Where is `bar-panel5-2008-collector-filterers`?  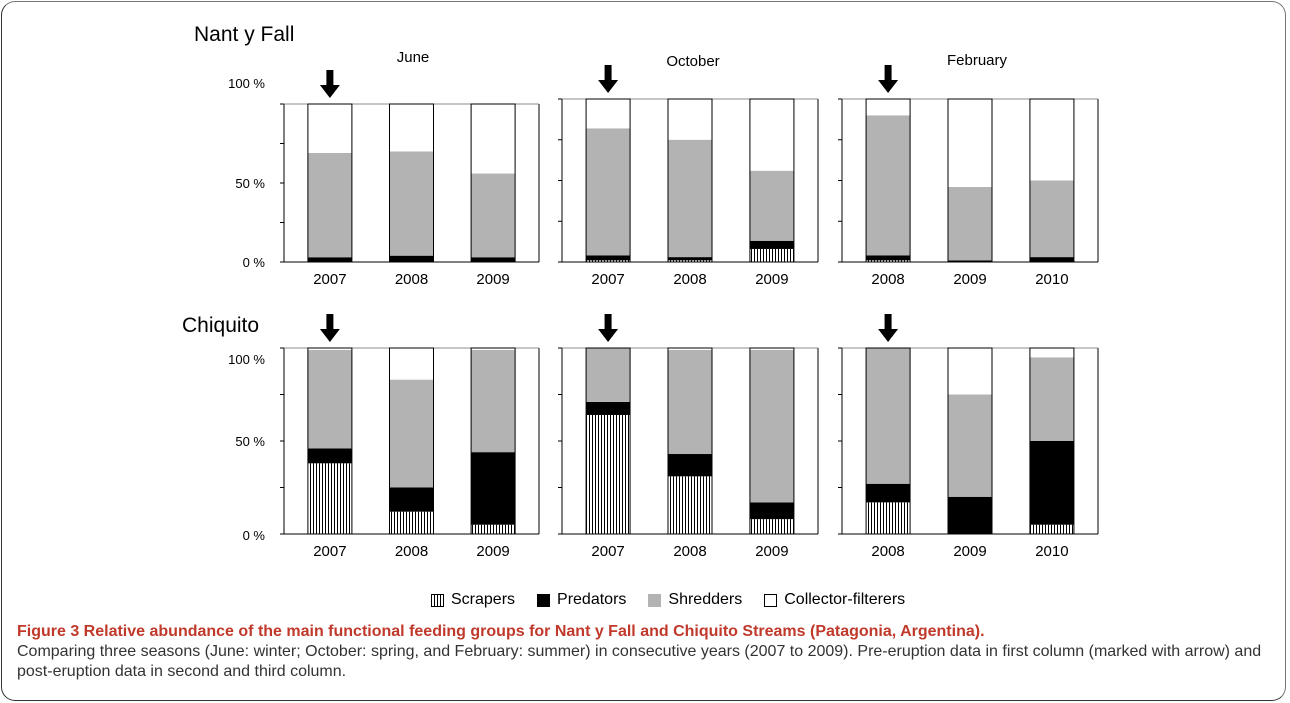 bar-panel5-2008-collector-filterers is located at coordinates (690, 349).